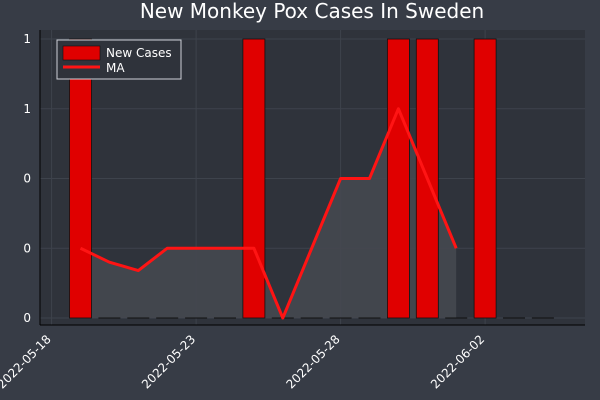 This screenshot has height=400, width=600. What do you see at coordinates (168, 361) in the screenshot?
I see `x-tick-label-1: 2022-05-23` at bounding box center [168, 361].